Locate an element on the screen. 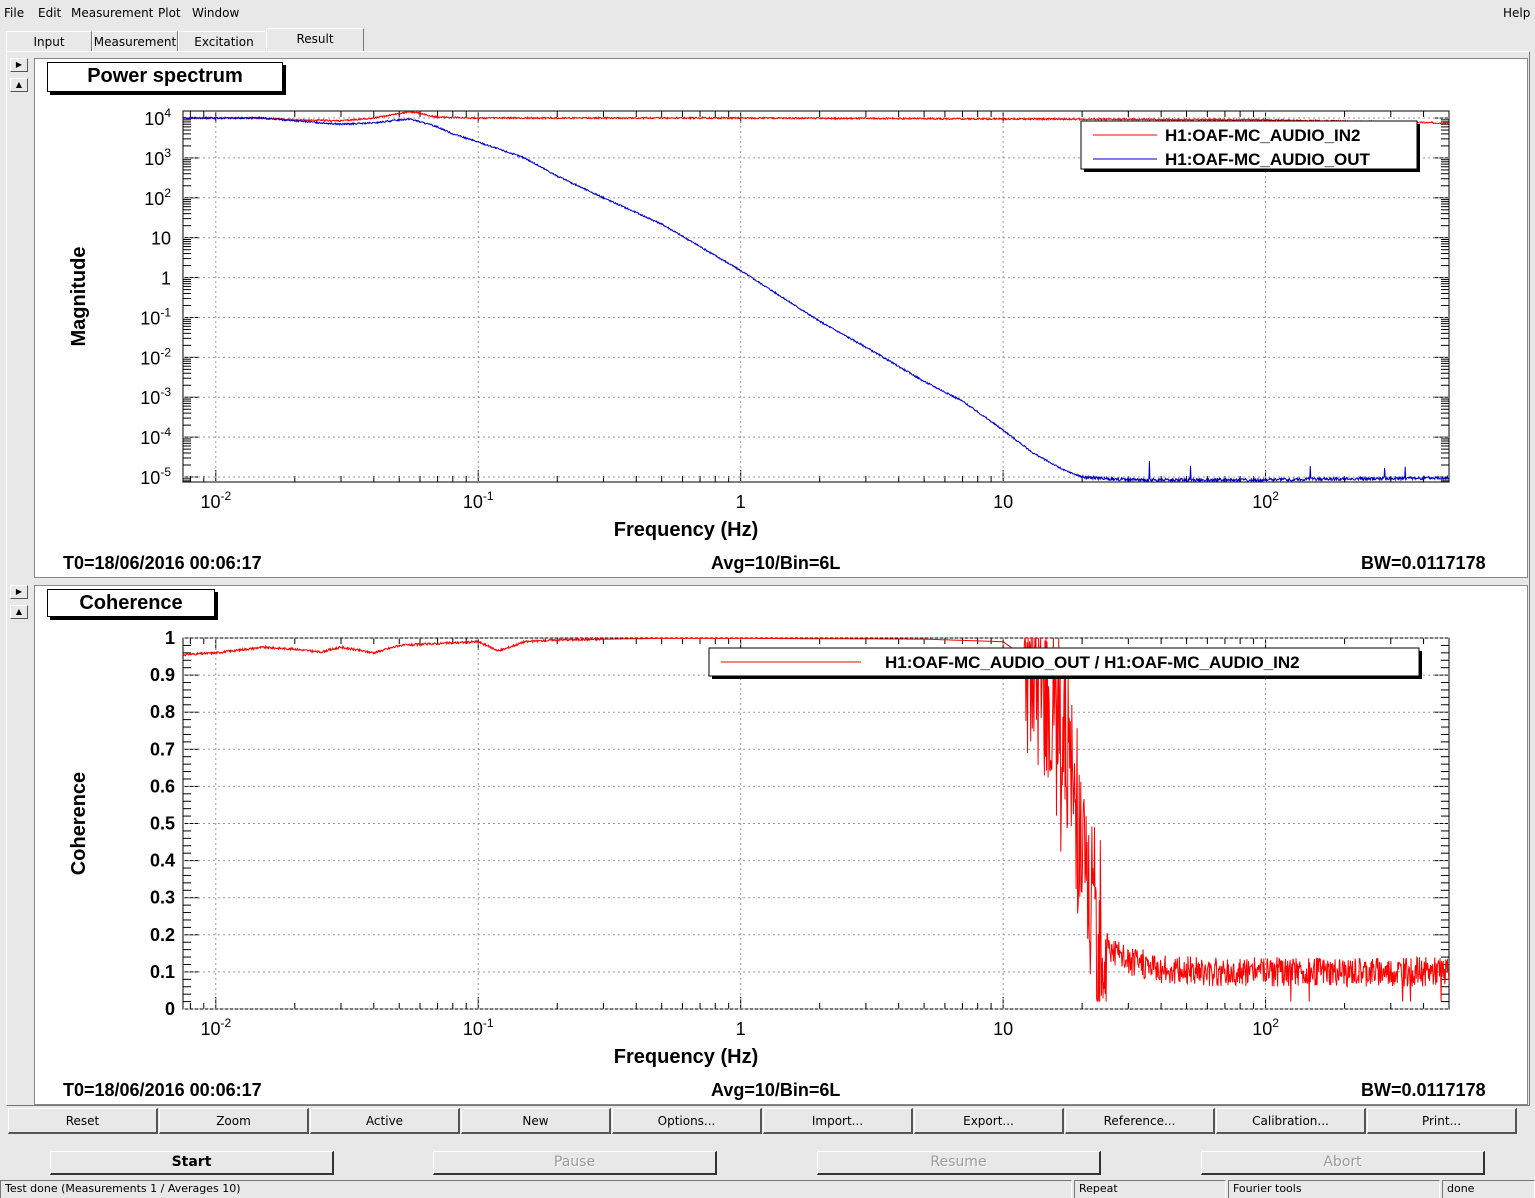 The width and height of the screenshot is (1535, 1198). tab-input: Input is located at coordinates (49, 41).